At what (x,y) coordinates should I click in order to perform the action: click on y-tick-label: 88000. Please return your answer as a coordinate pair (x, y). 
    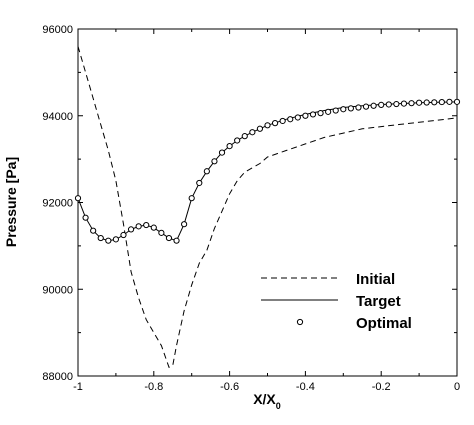
    Looking at the image, I should click on (57, 377).